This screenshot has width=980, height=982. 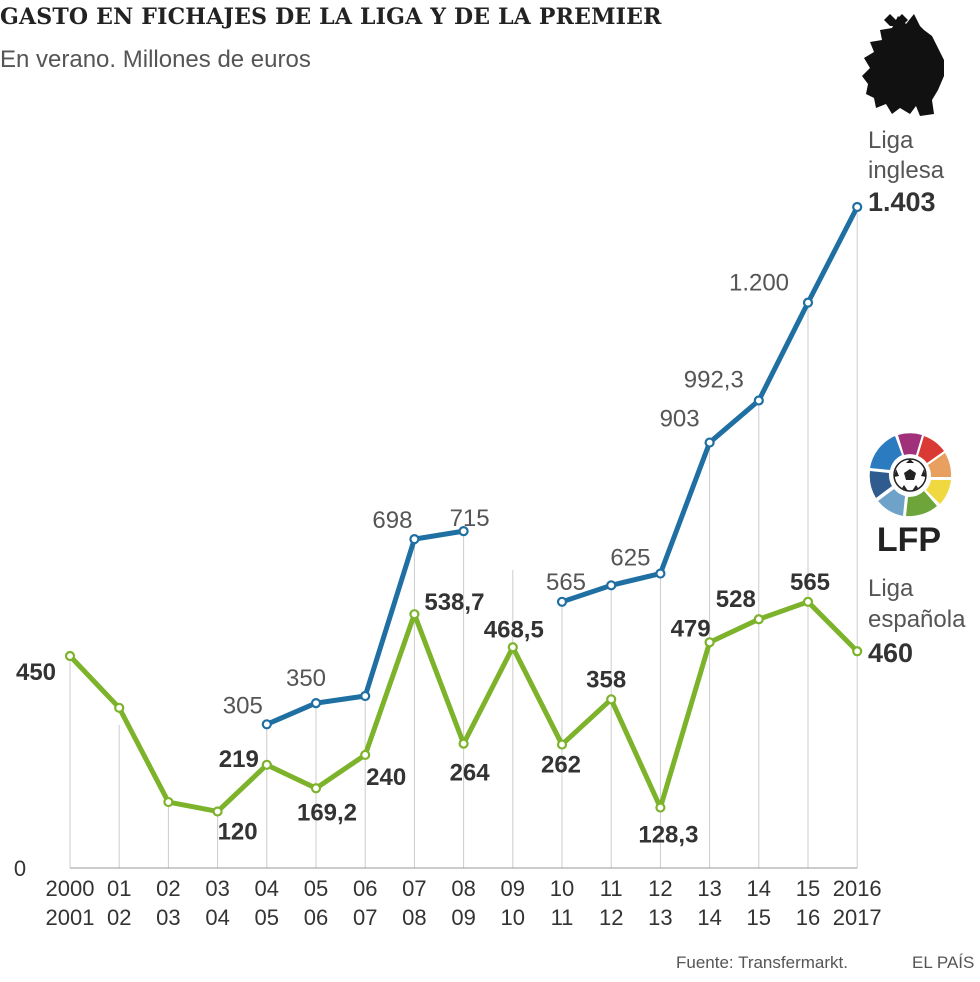 I want to click on premier-league-lion-icon, so click(x=903, y=65).